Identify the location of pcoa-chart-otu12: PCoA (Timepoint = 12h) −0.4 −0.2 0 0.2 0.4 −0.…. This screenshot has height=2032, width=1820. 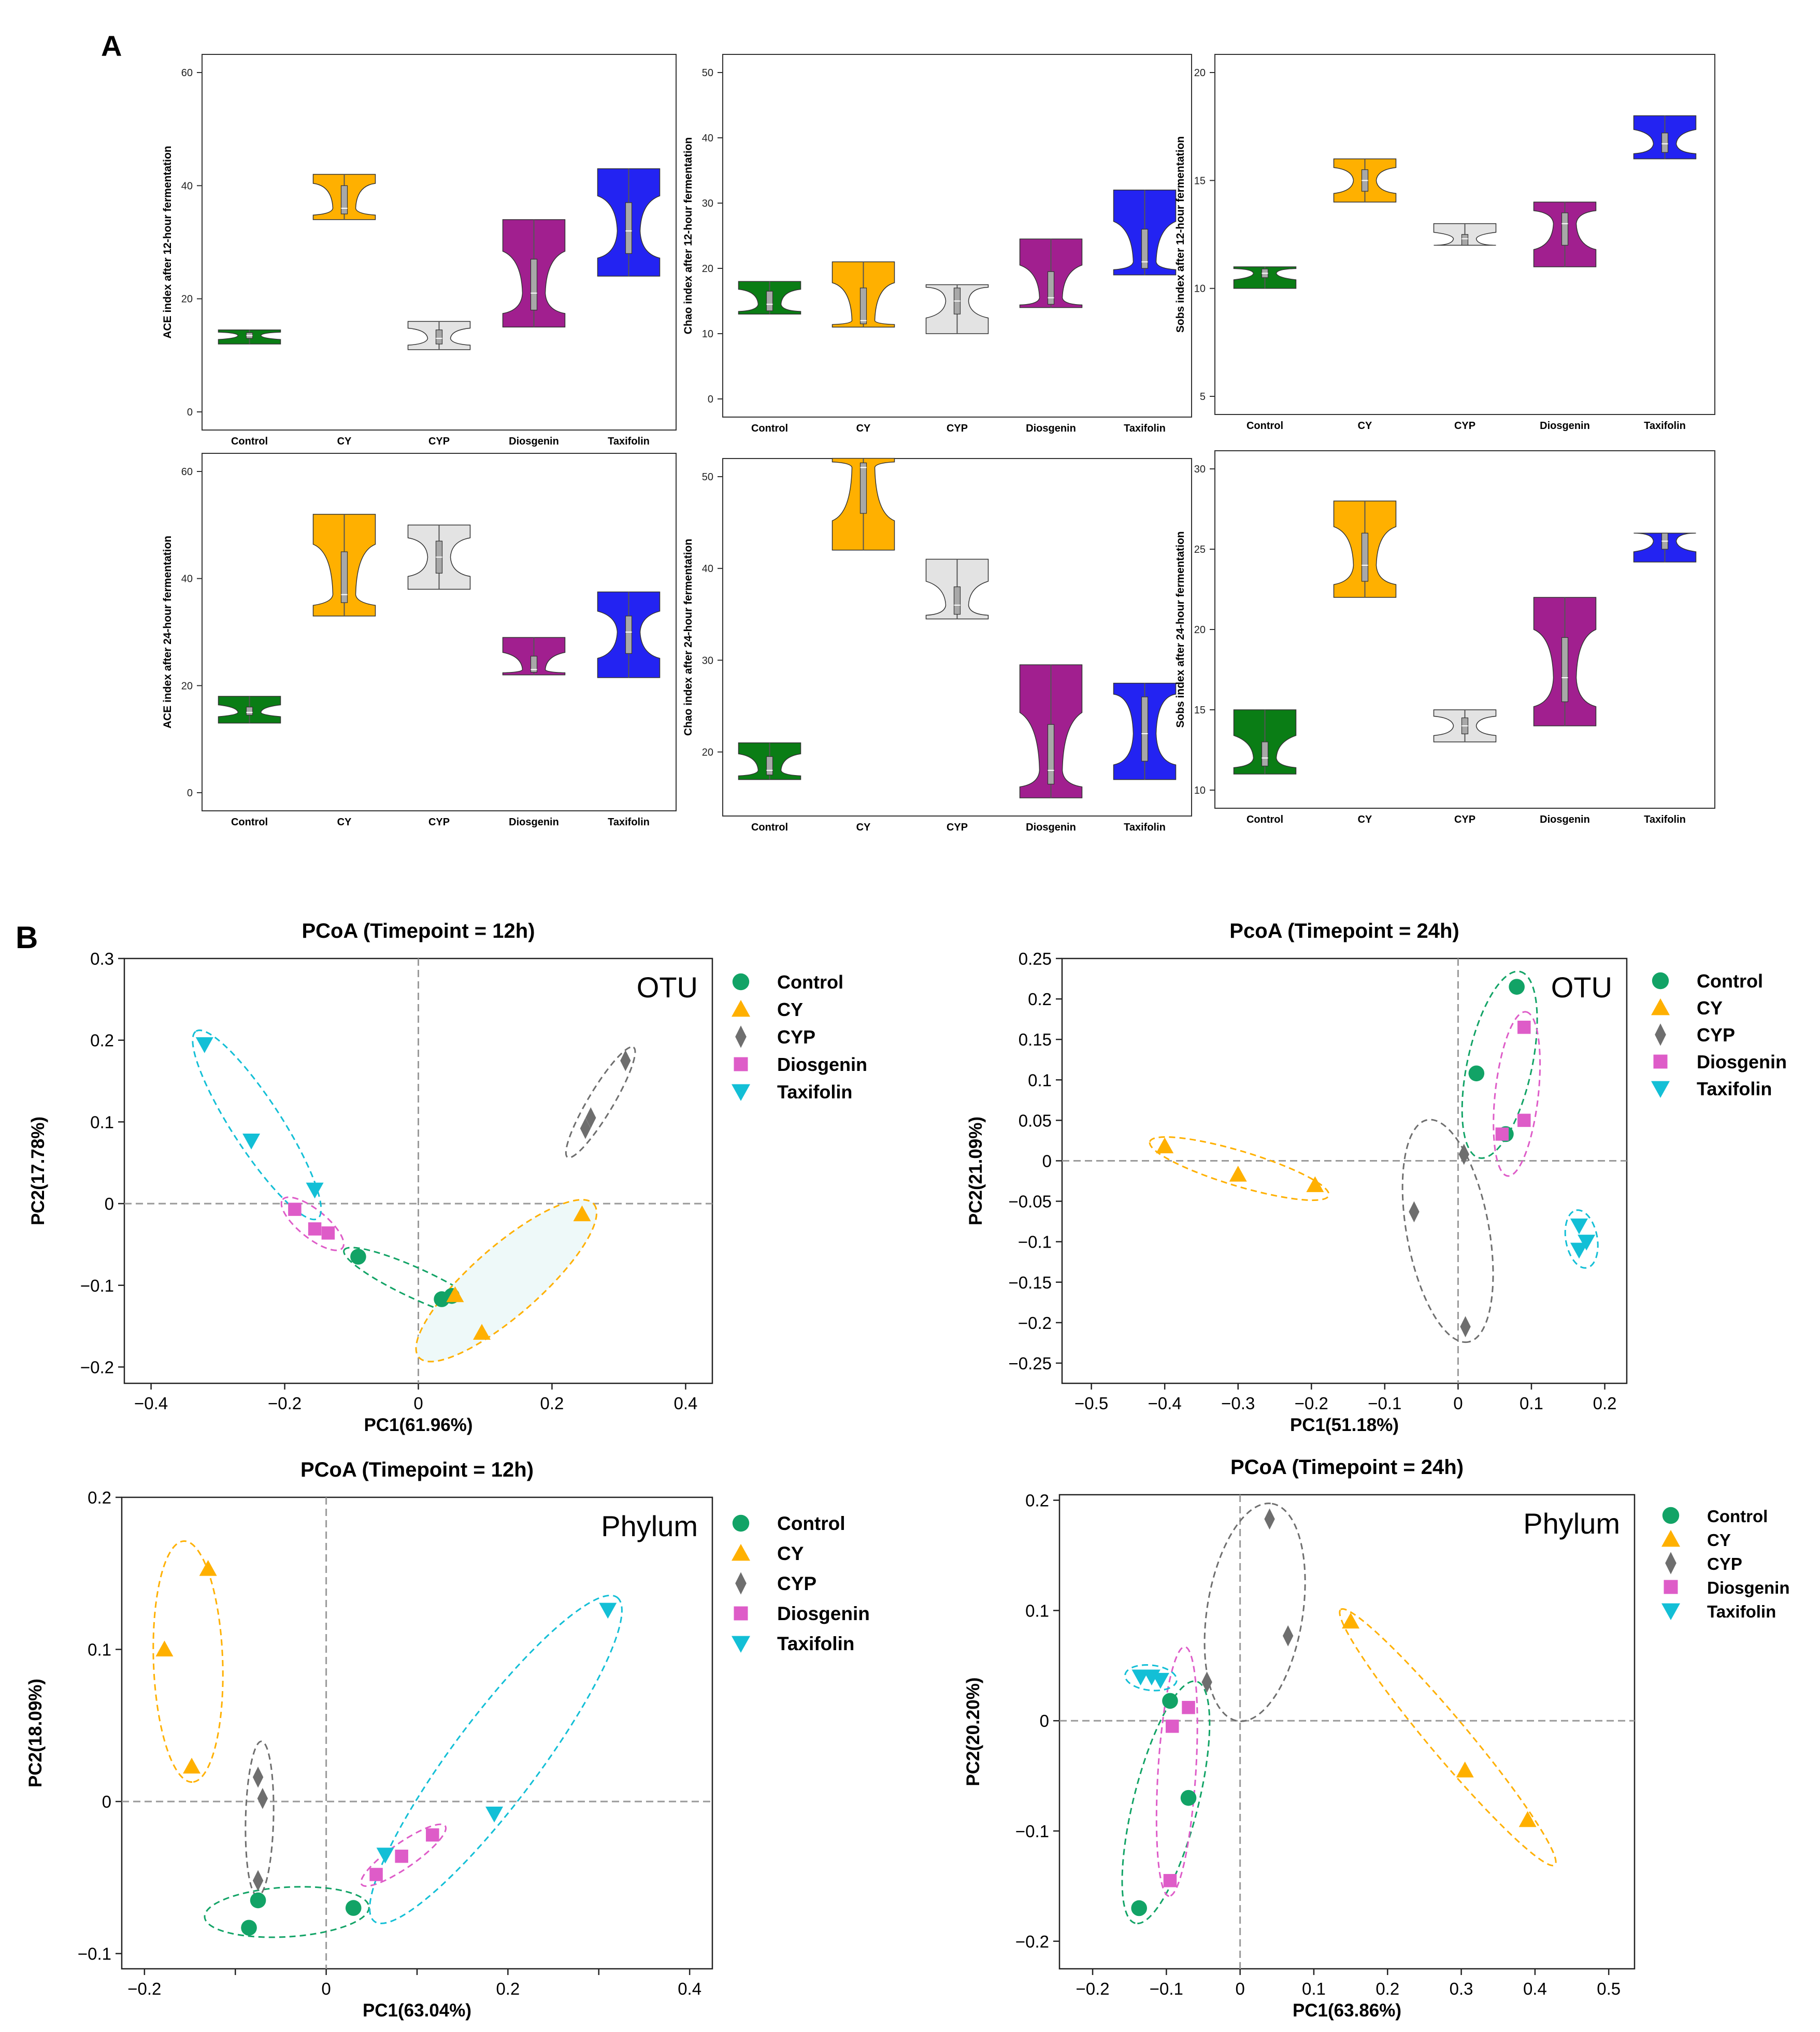
(448, 1177).